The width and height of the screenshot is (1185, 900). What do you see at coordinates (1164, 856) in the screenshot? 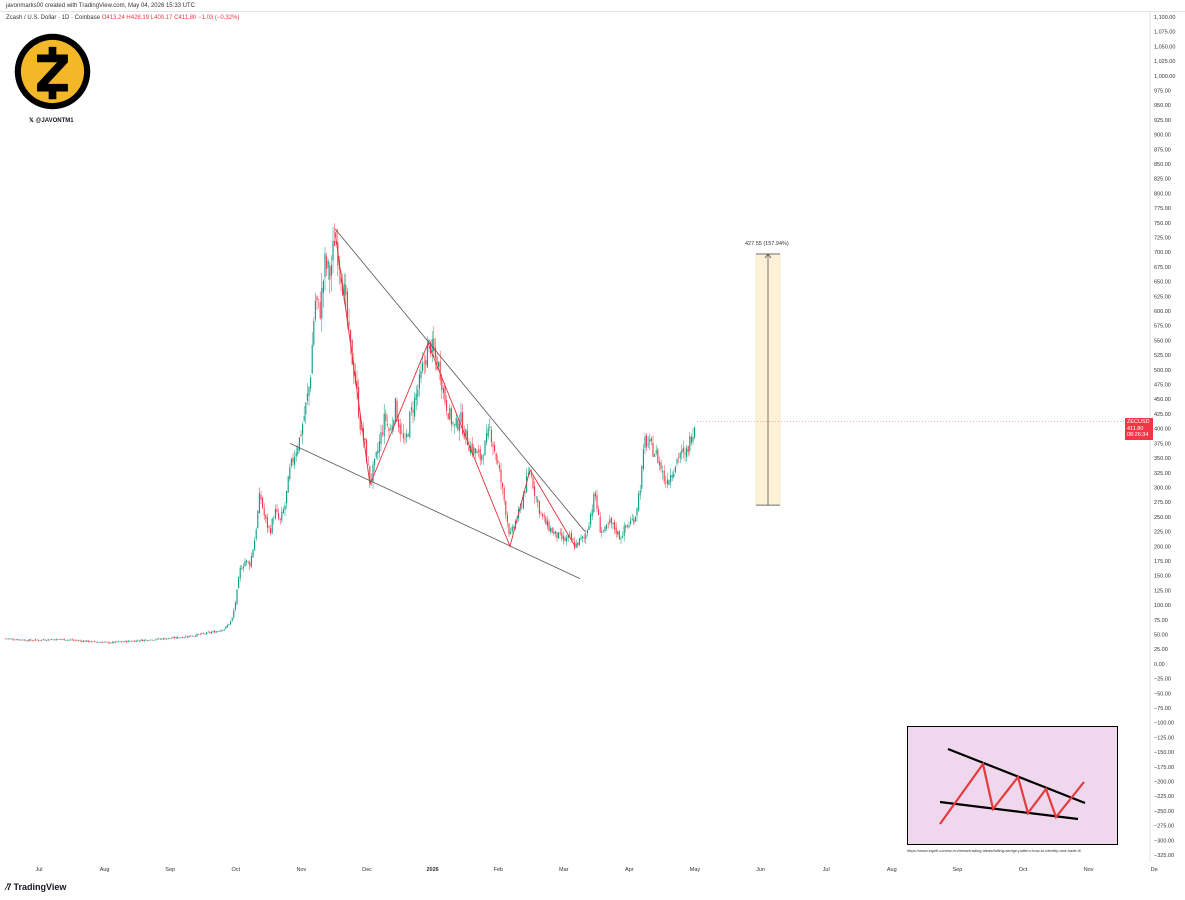
I see `y-tick-label: −325.00` at bounding box center [1164, 856].